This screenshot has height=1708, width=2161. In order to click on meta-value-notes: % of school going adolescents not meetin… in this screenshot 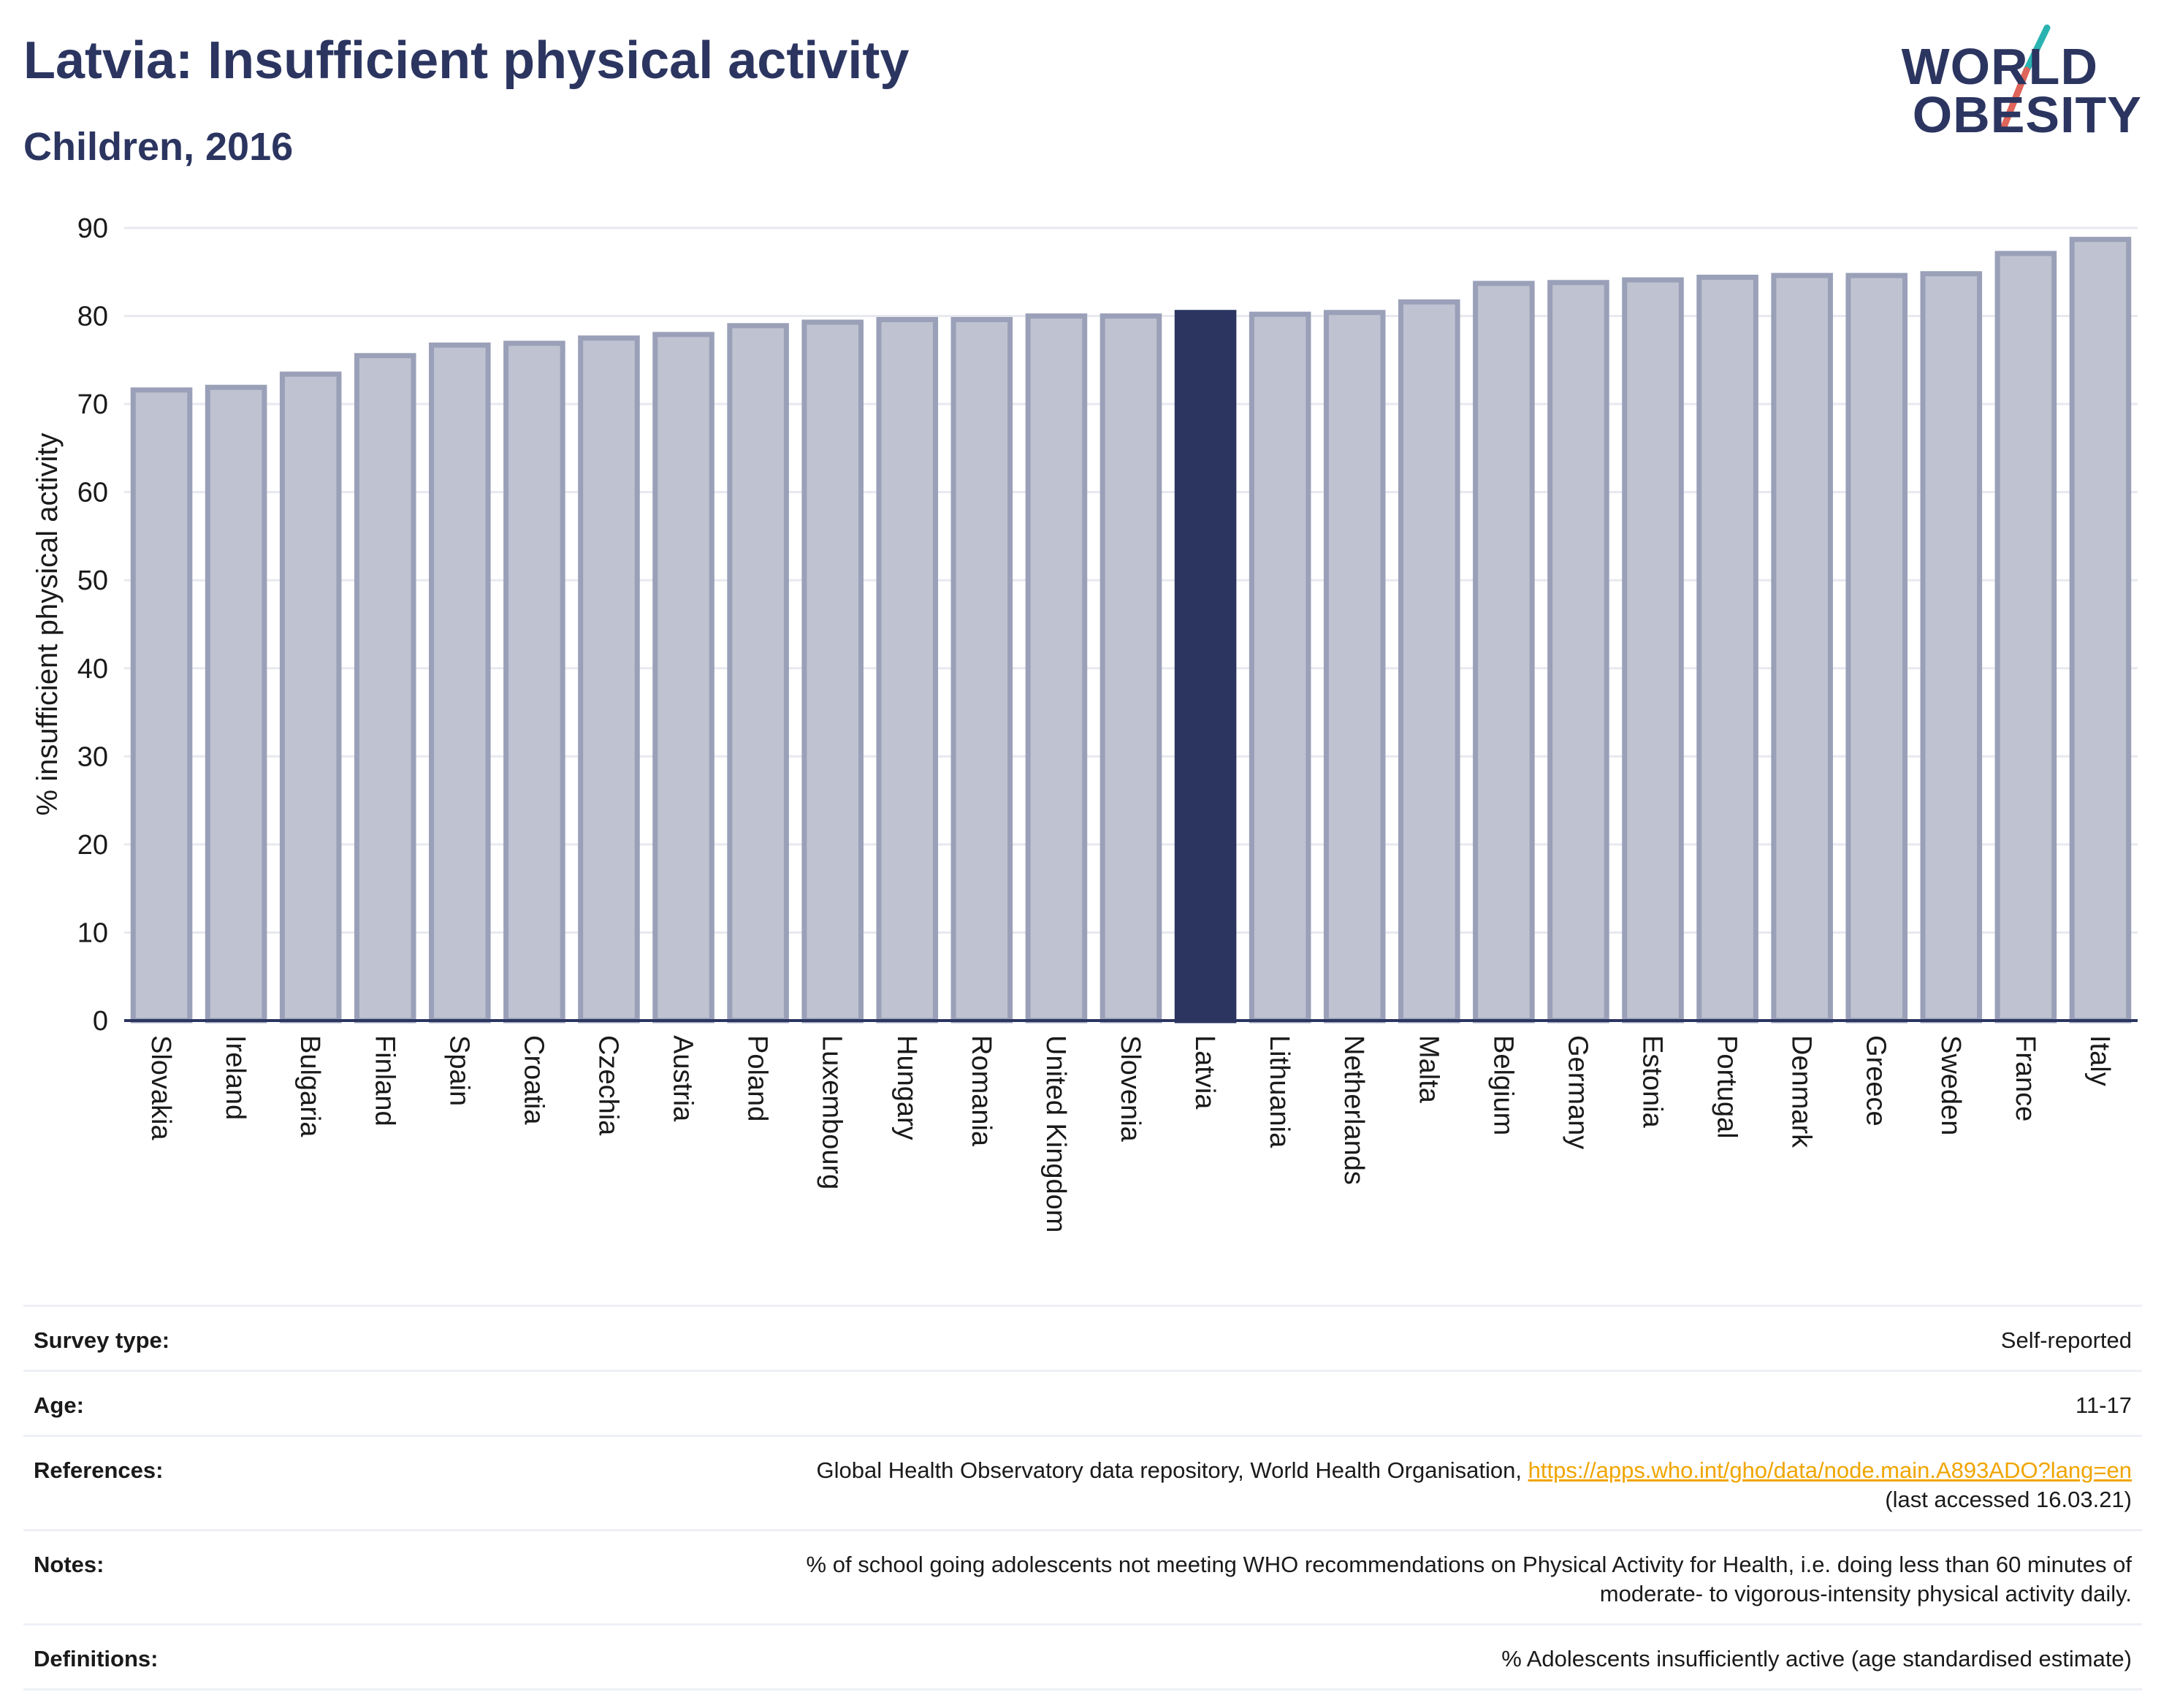, I will do `click(1236, 1579)`.